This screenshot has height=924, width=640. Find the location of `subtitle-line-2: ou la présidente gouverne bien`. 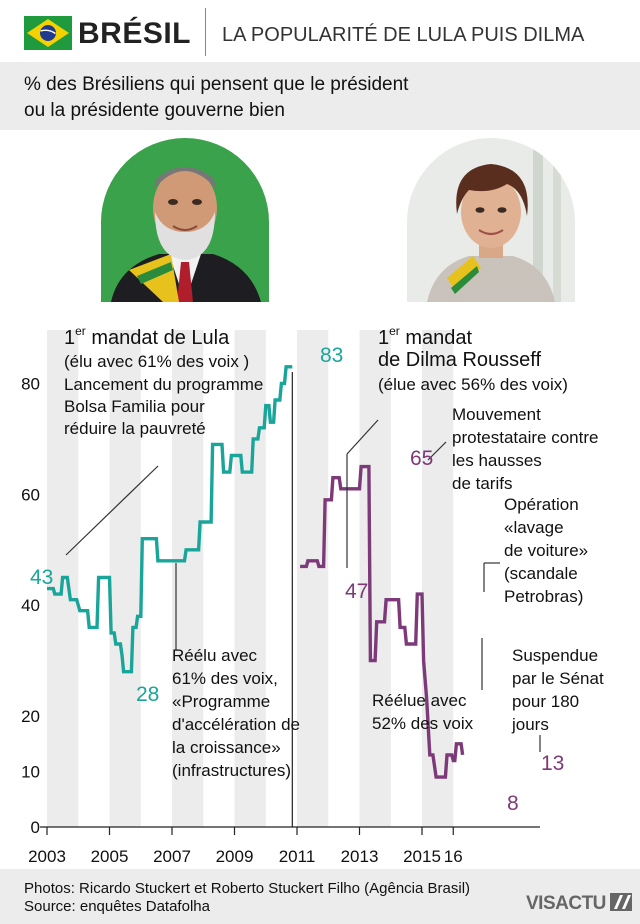

subtitle-line-2: ou la présidente gouverne bien is located at coordinates (154, 110).